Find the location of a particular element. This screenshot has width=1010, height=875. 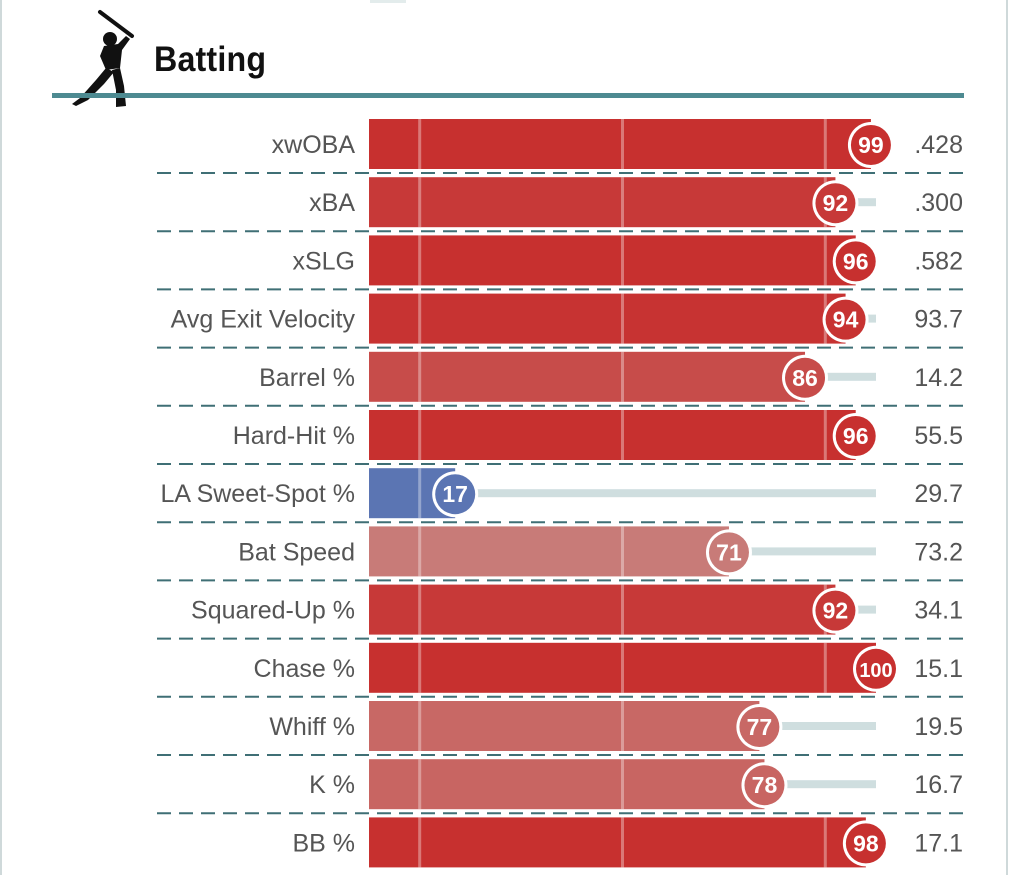

category-label: K % is located at coordinates (332, 785).